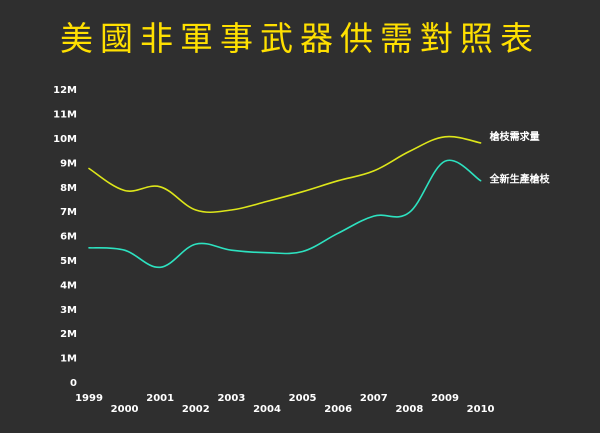  What do you see at coordinates (68, 334) in the screenshot?
I see `y-tick-label: 2M` at bounding box center [68, 334].